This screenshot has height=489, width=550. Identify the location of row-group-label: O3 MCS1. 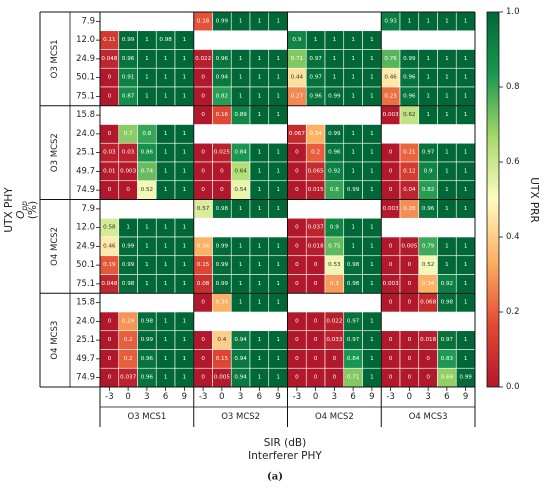
(55, 58).